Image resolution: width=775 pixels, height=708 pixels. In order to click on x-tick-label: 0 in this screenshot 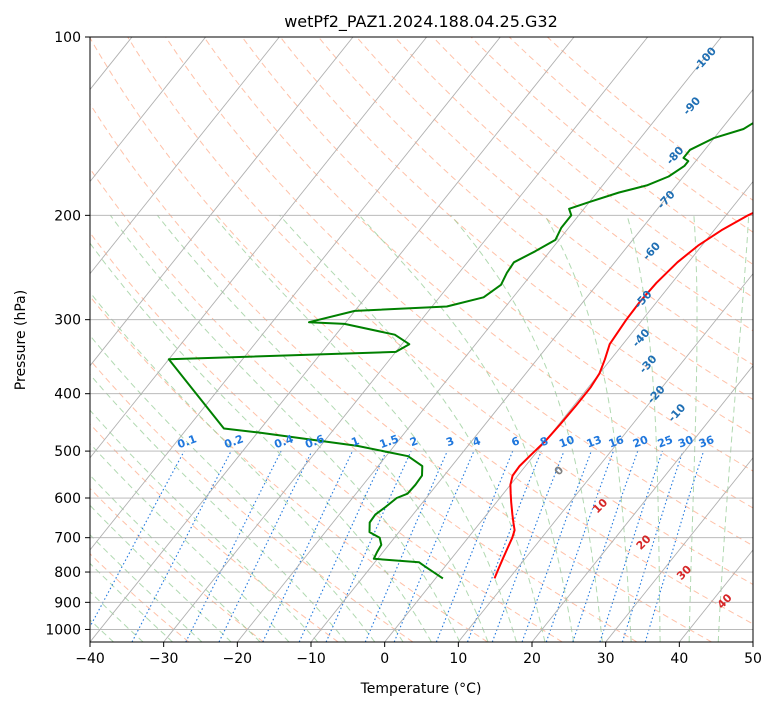, I will do `click(384, 659)`.